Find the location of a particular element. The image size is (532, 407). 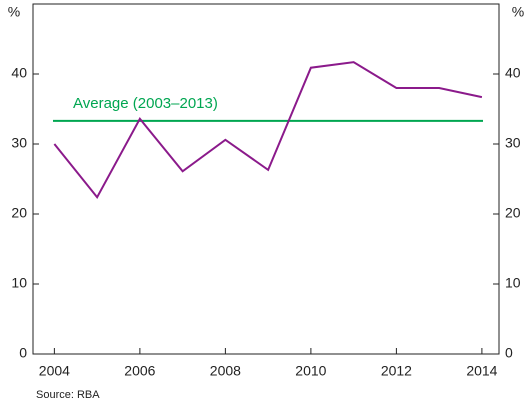

y-tick-label: 20 is located at coordinates (19, 213).